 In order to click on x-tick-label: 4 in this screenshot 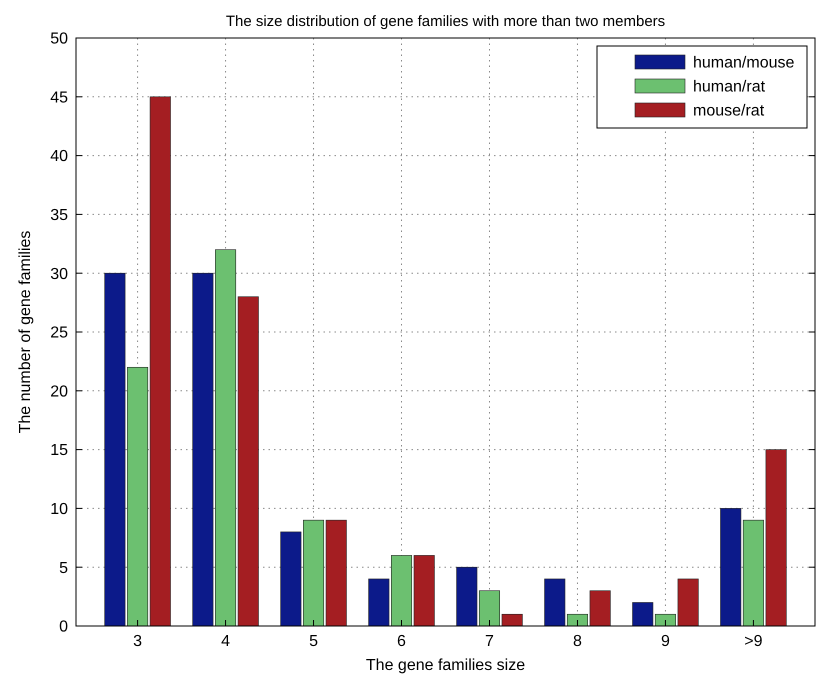, I will do `click(225, 641)`.